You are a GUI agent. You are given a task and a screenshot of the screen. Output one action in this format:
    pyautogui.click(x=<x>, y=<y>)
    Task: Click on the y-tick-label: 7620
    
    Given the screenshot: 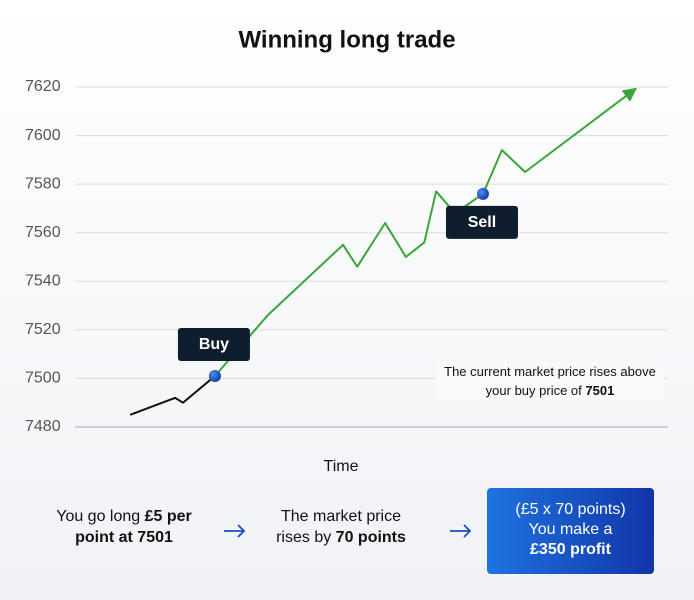 What is the action you would take?
    pyautogui.click(x=43, y=86)
    